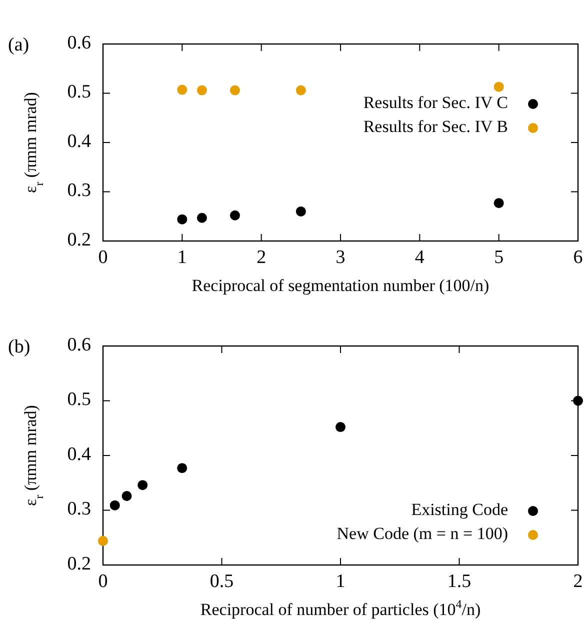 The image size is (587, 642). What do you see at coordinates (222, 581) in the screenshot?
I see `x-tick-label: 0.5` at bounding box center [222, 581].